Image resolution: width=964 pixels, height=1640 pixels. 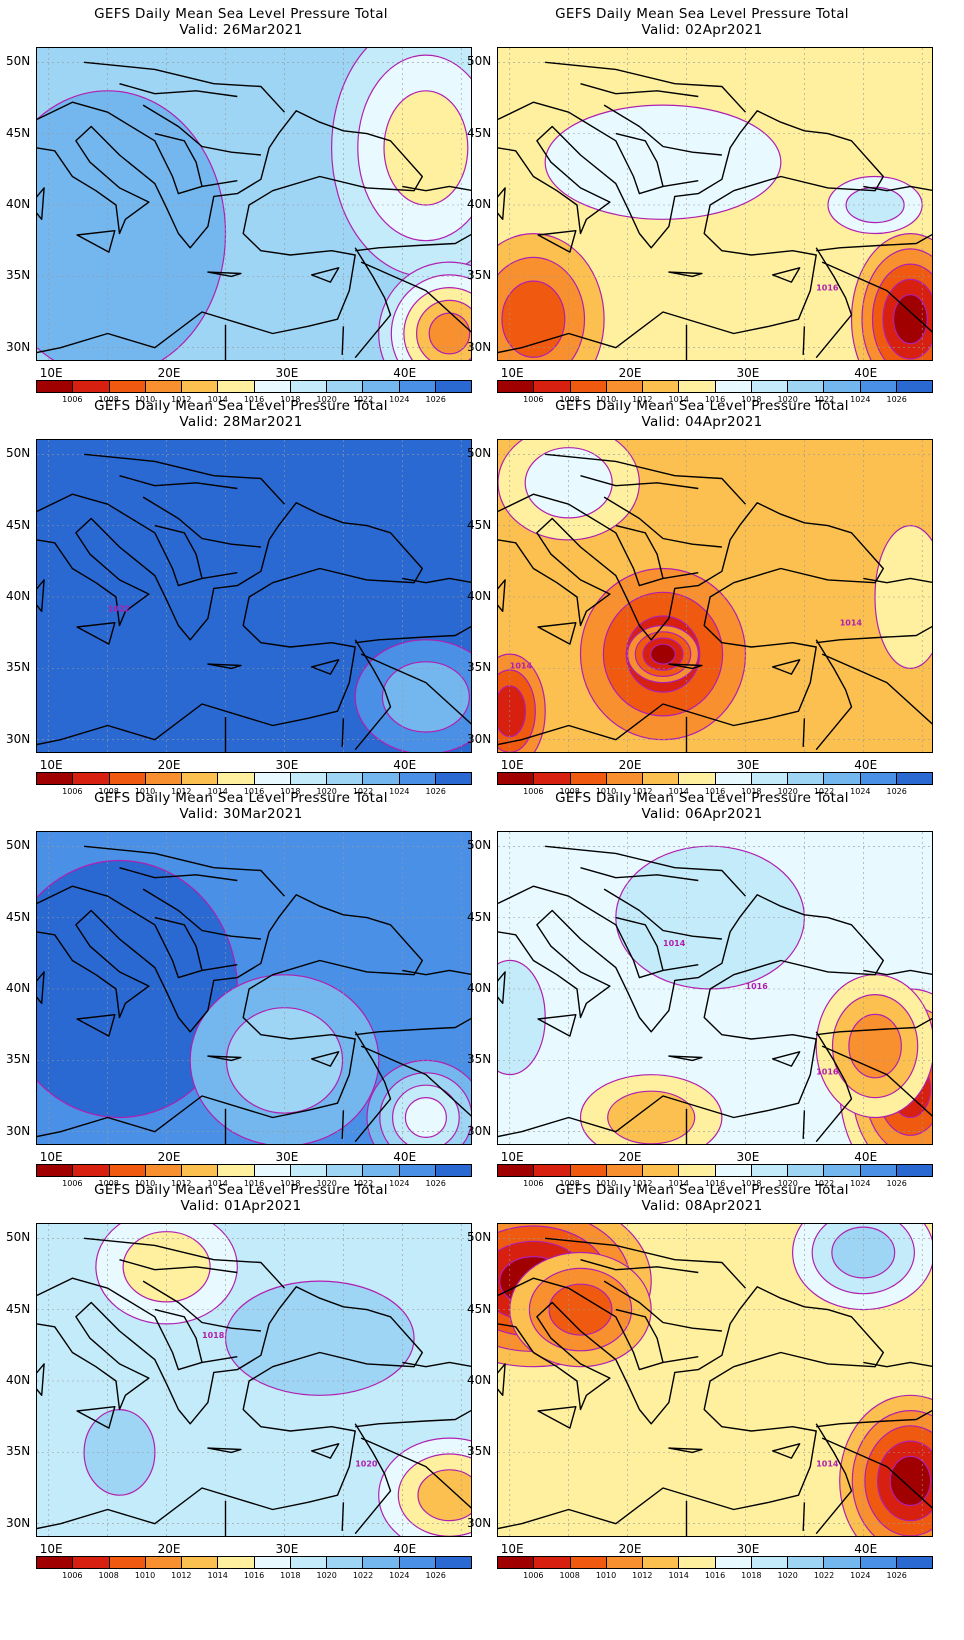 What do you see at coordinates (217, 1575) in the screenshot?
I see `colorbar-level-label: 1014` at bounding box center [217, 1575].